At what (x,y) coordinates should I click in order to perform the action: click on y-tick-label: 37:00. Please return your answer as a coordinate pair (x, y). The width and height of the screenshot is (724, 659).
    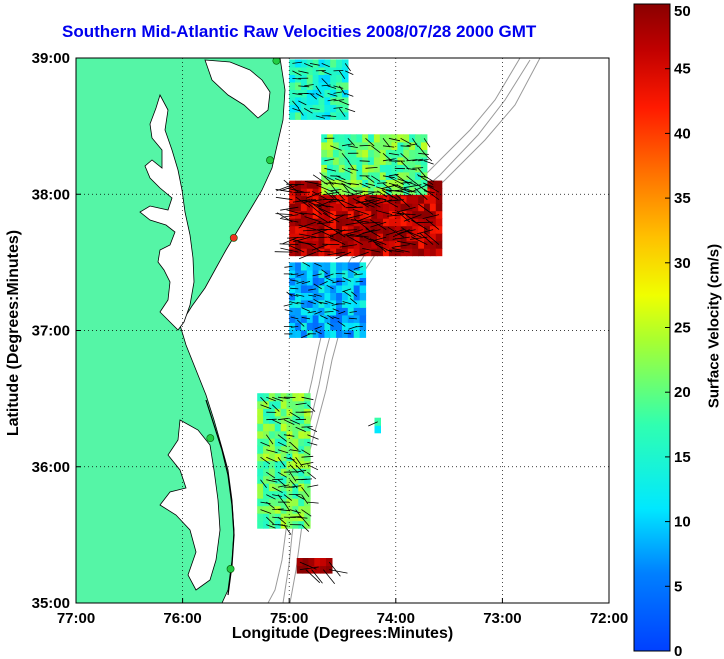
    Looking at the image, I should click on (51, 331).